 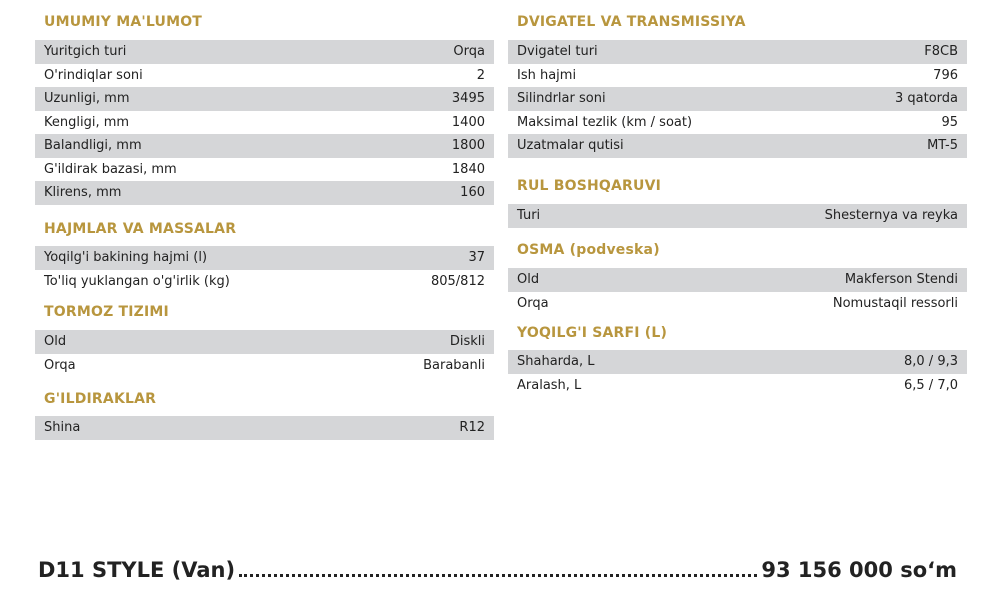 I want to click on spec-label: Ish hajmi, so click(x=547, y=75).